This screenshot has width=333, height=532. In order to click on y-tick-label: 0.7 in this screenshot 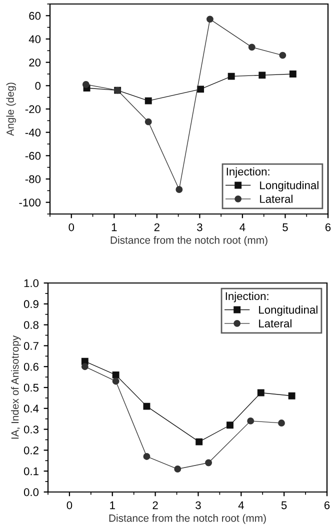, I will do `click(31, 346)`.